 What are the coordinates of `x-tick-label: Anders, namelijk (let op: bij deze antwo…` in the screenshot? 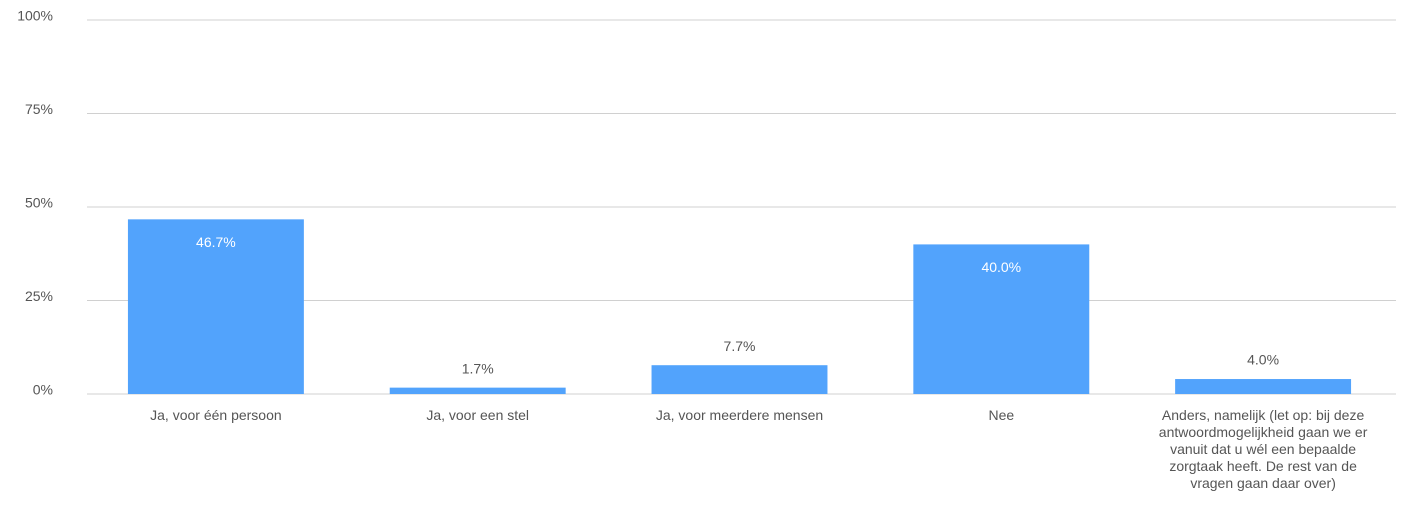 It's located at (1263, 449).